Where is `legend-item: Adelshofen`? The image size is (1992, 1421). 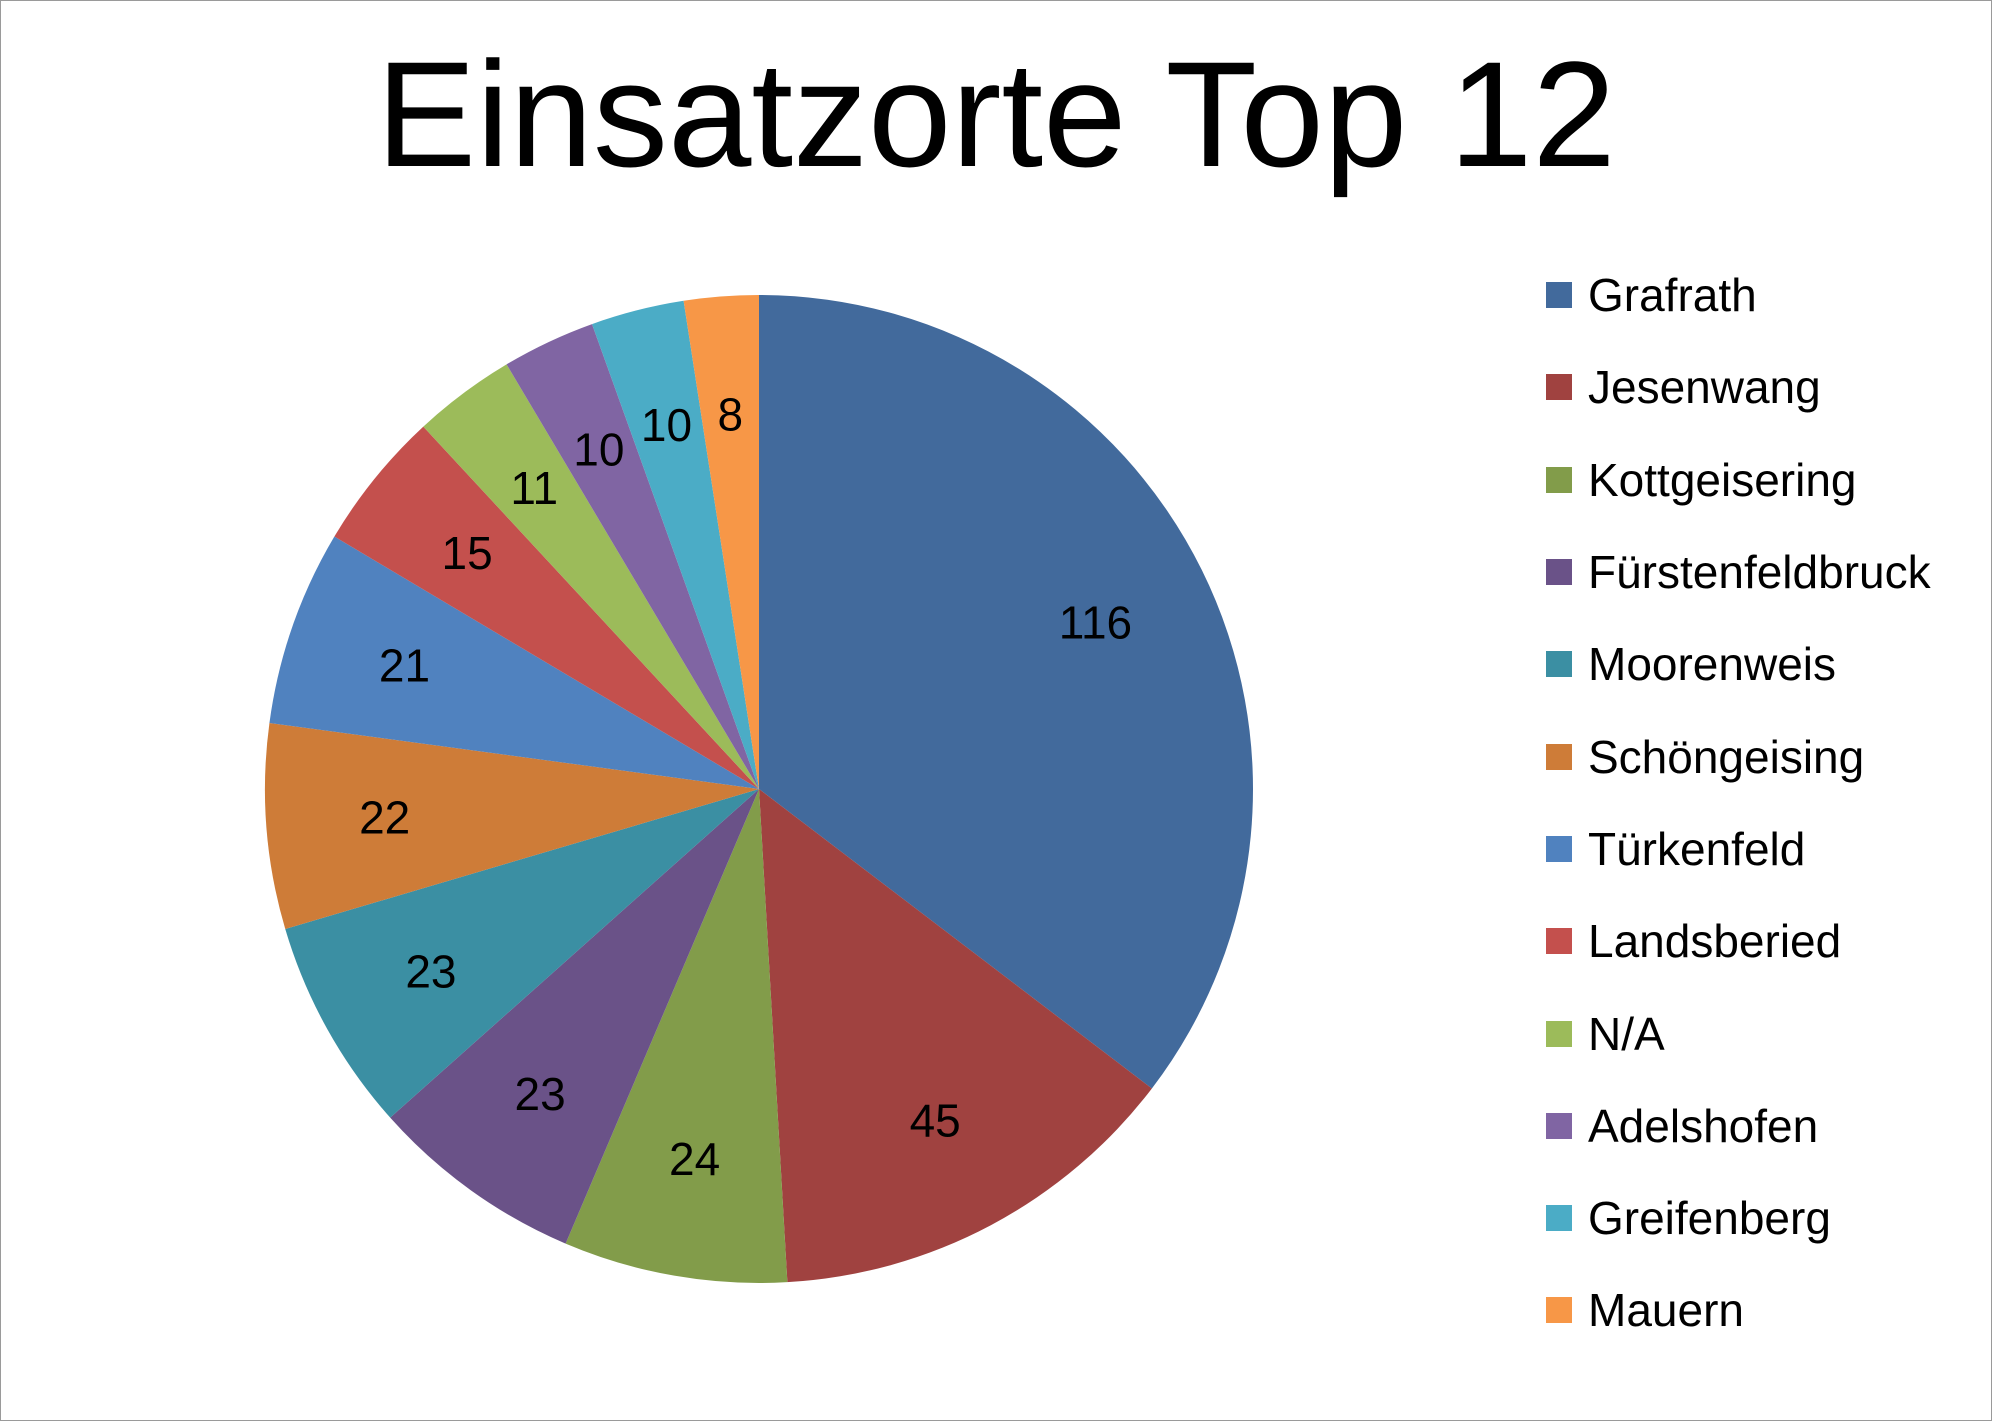 legend-item: Adelshofen is located at coordinates (1766, 1126).